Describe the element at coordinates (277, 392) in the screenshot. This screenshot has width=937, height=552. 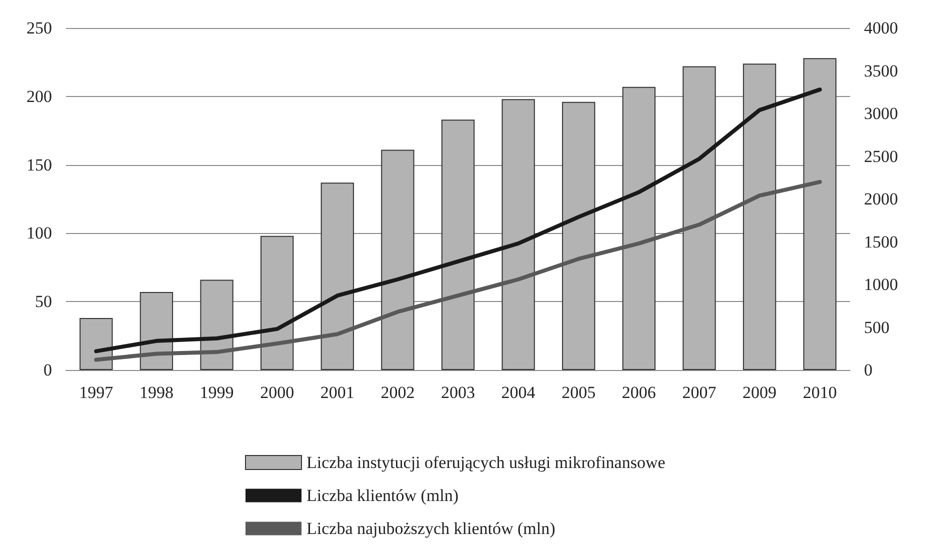
I see `x-tick-label: 2000` at that location.